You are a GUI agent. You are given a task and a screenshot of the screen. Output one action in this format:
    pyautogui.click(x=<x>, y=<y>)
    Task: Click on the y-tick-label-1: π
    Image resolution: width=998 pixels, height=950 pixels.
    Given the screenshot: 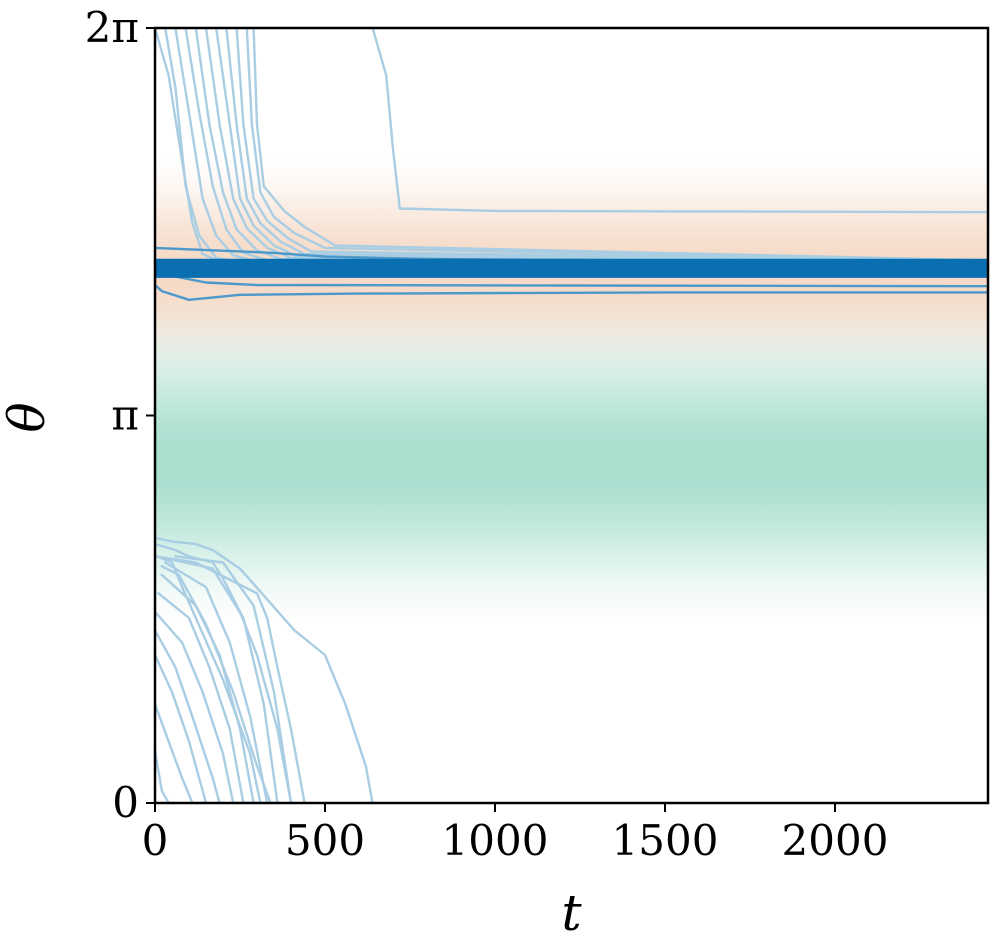 What is the action you would take?
    pyautogui.click(x=125, y=415)
    